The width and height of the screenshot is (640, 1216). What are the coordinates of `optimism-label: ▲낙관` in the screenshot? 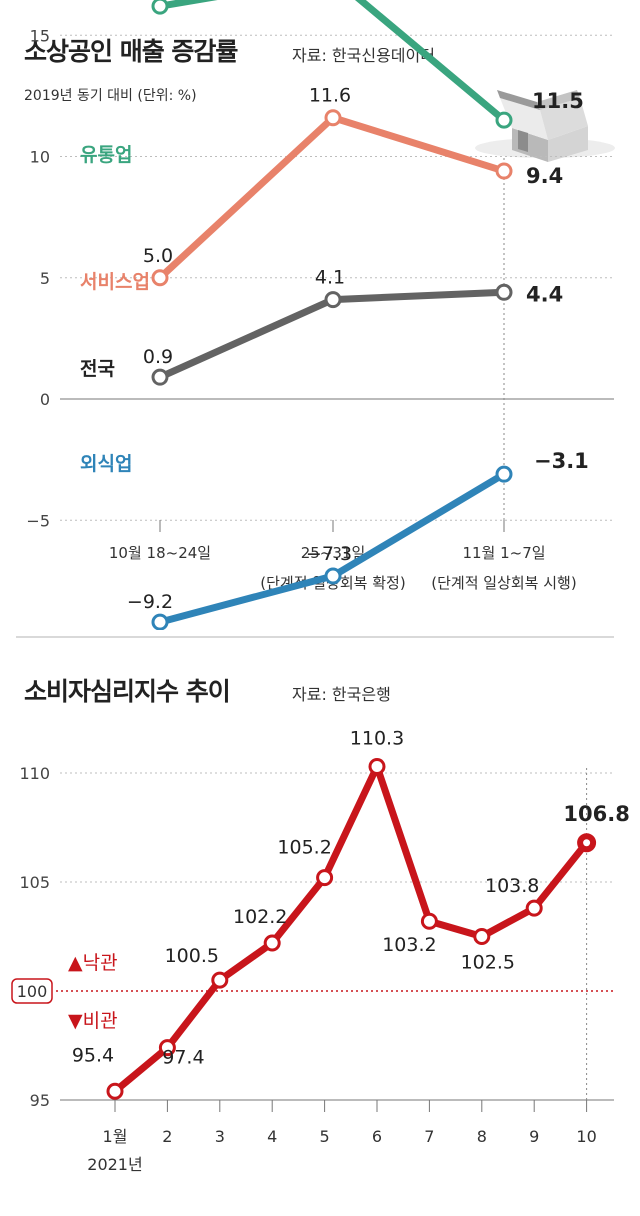 It's located at (93, 963).